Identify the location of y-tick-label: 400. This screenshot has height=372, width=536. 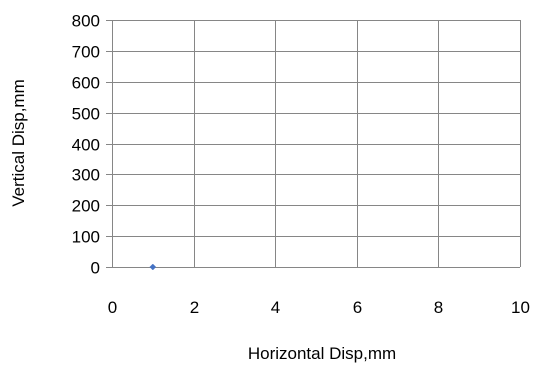
(86, 145).